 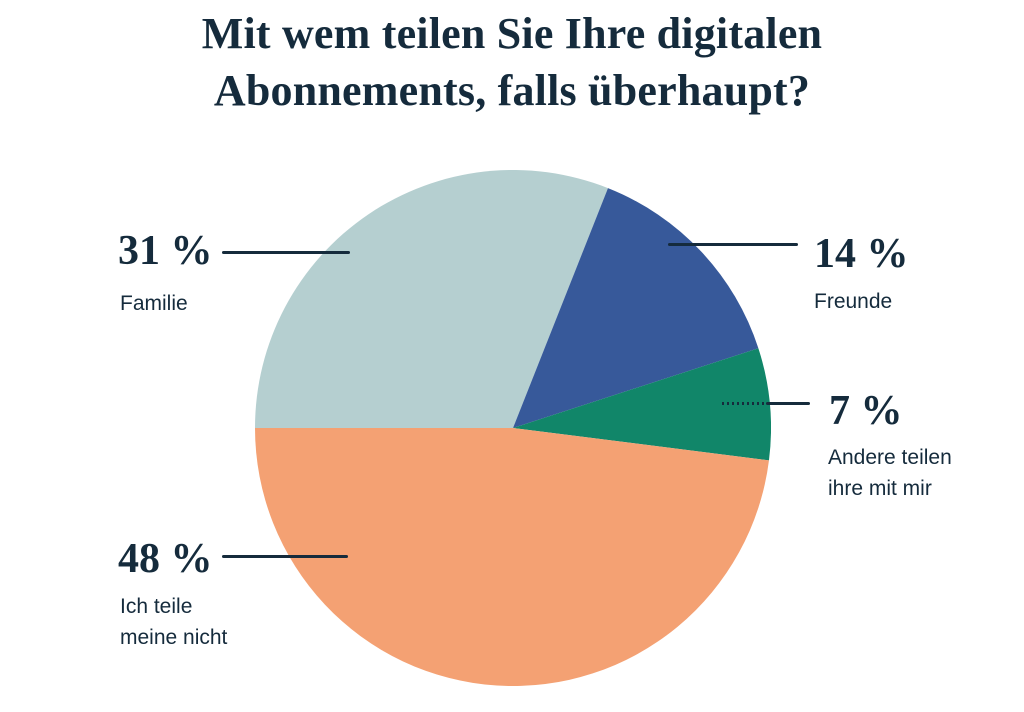 I want to click on category-label-freunde: Freunde, so click(x=853, y=301).